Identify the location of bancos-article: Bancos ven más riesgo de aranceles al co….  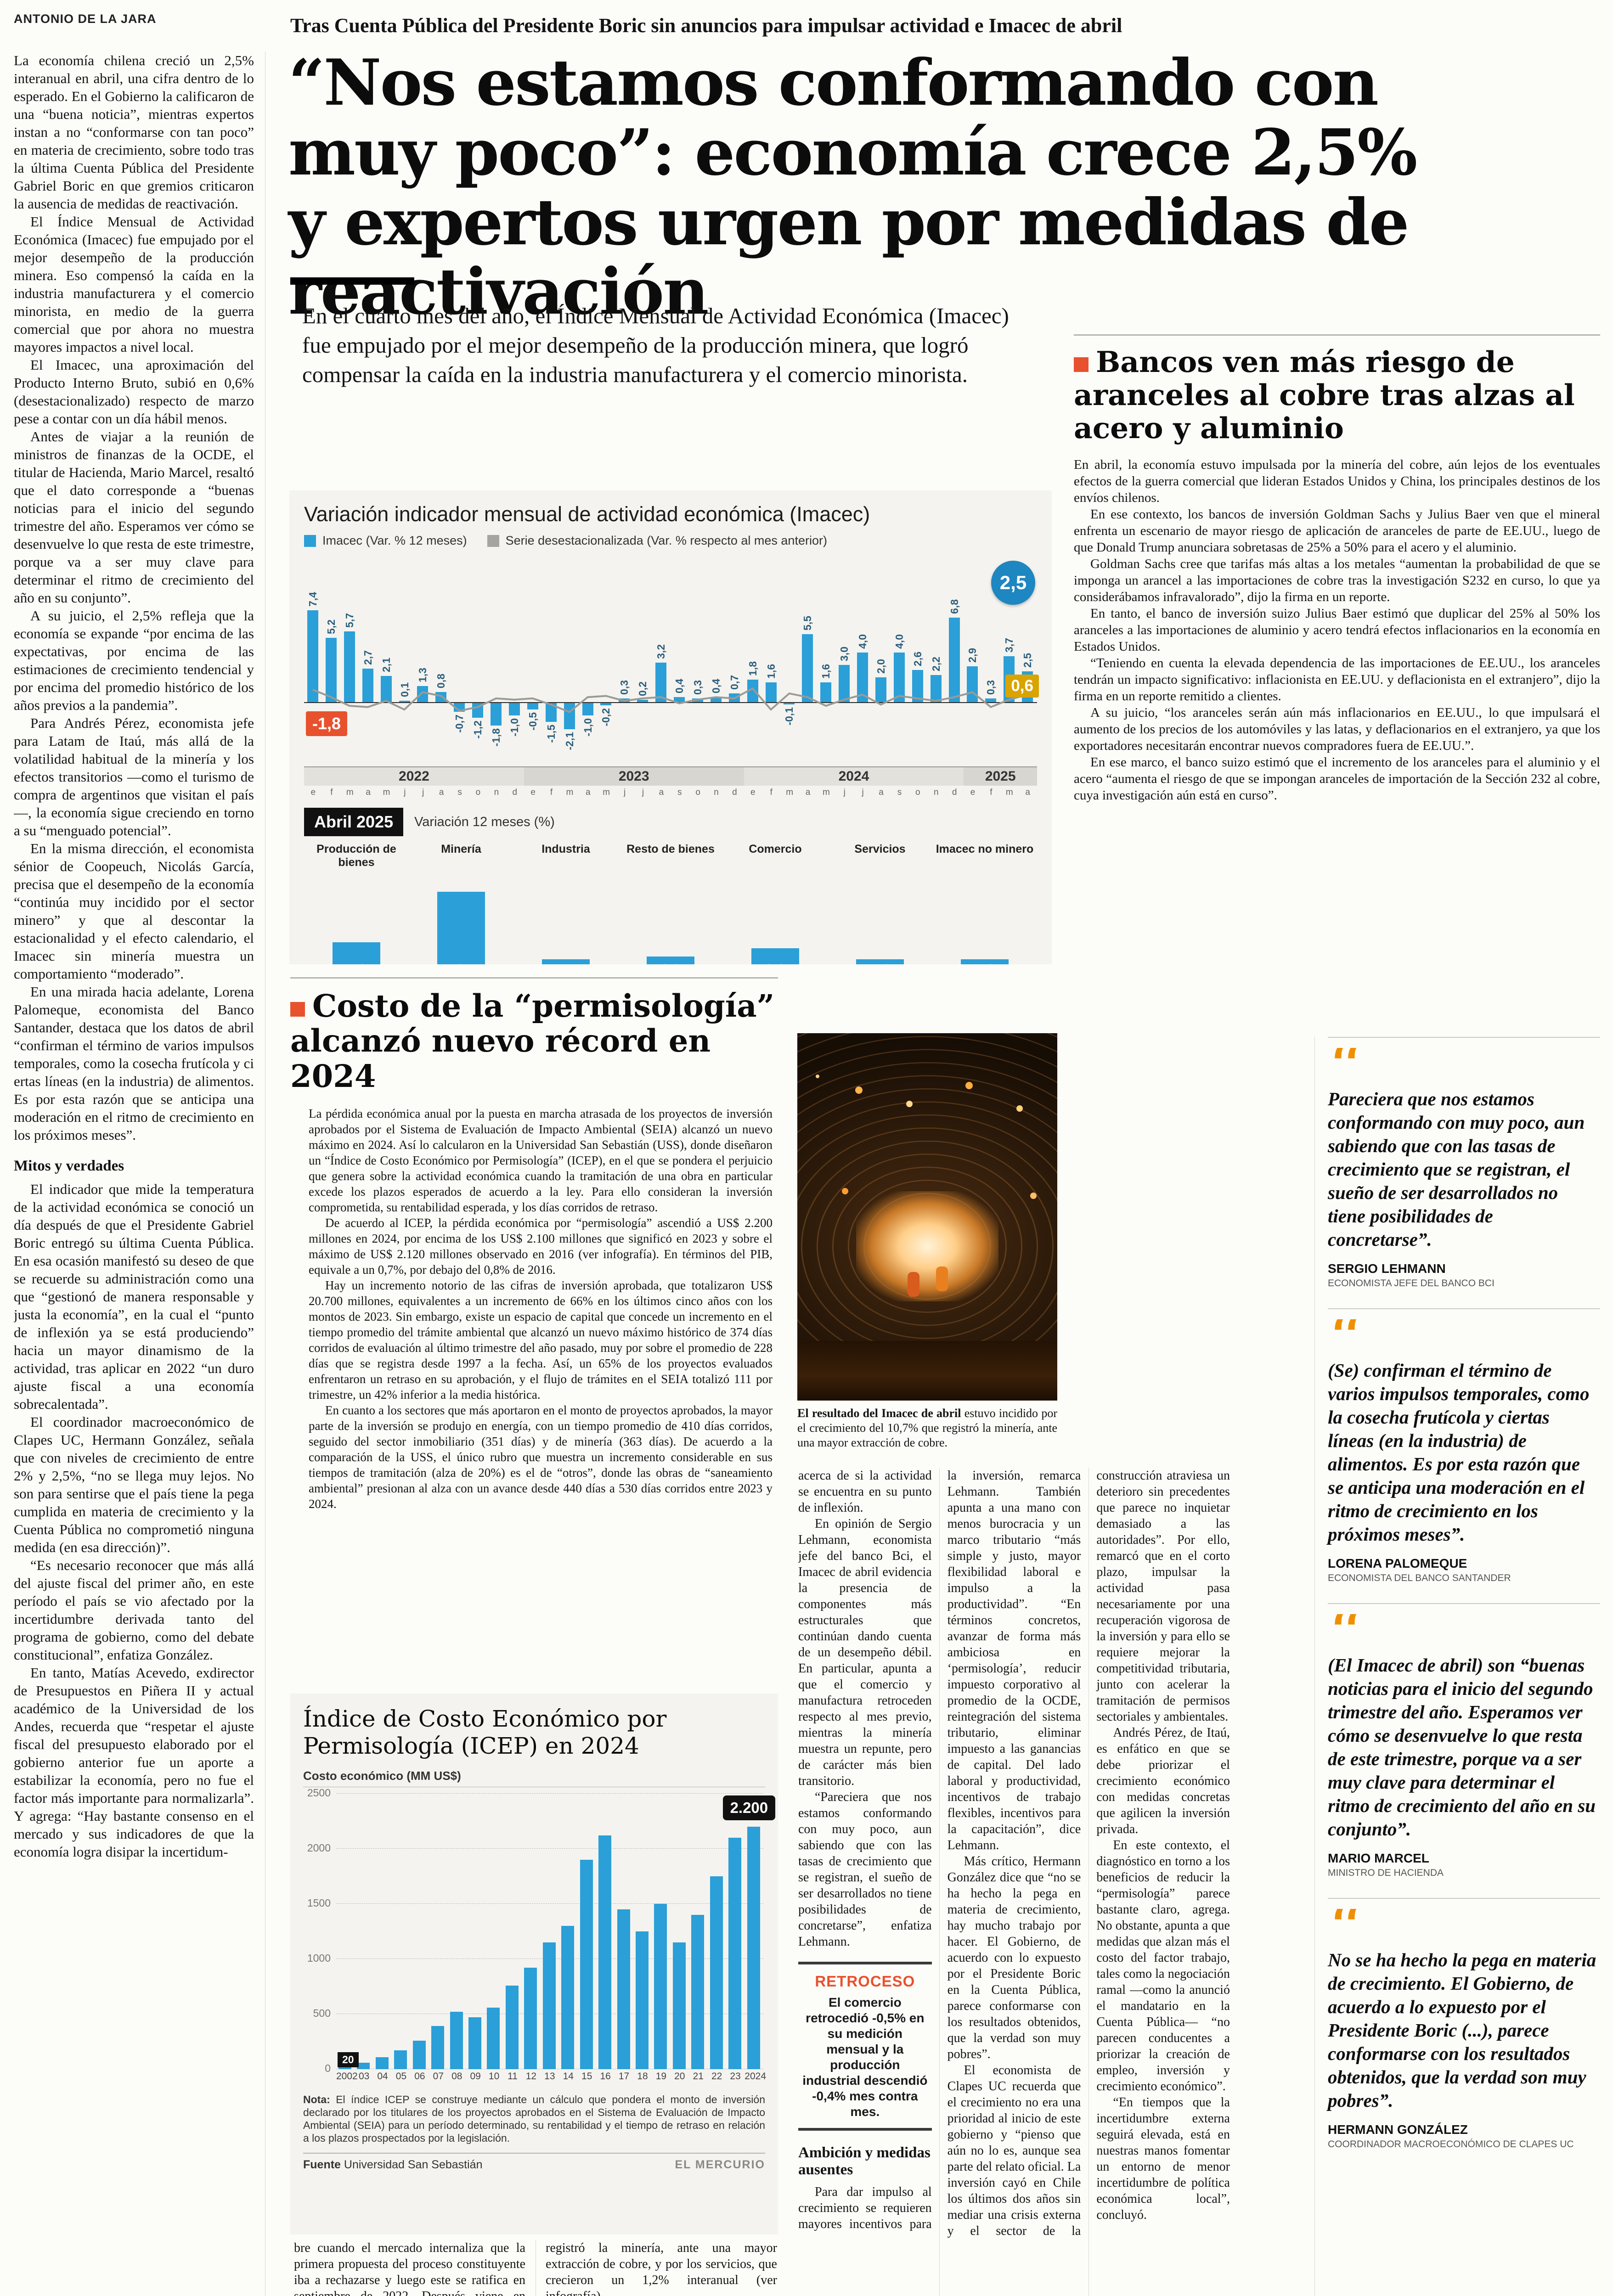
(1337, 569).